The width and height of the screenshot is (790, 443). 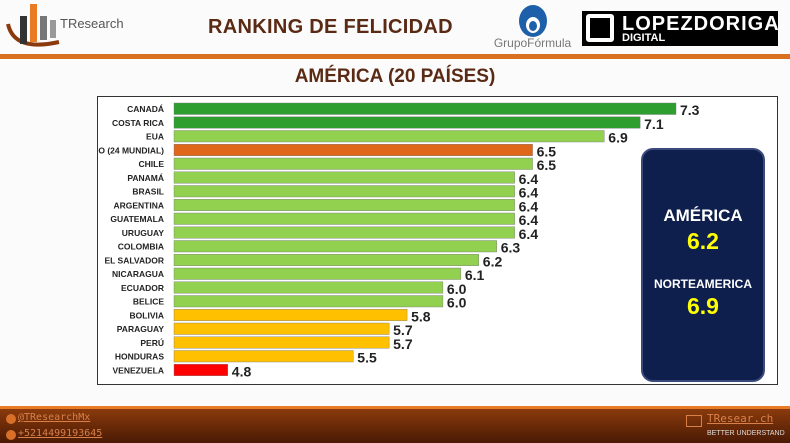 What do you see at coordinates (395, 56) in the screenshot?
I see `header-divider` at bounding box center [395, 56].